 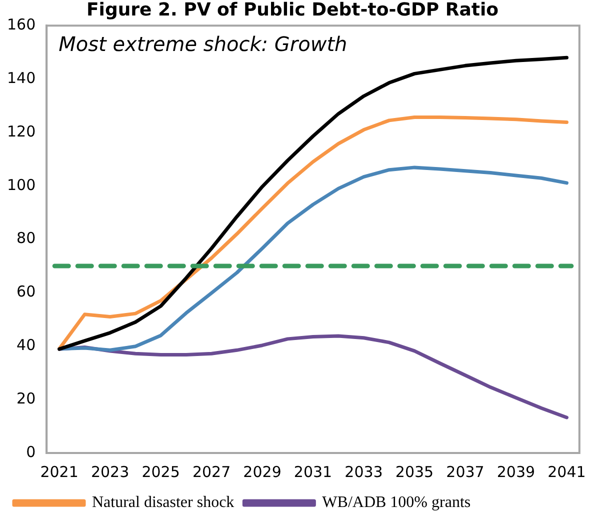 What do you see at coordinates (59, 471) in the screenshot?
I see `x-tick-label: 2021` at bounding box center [59, 471].